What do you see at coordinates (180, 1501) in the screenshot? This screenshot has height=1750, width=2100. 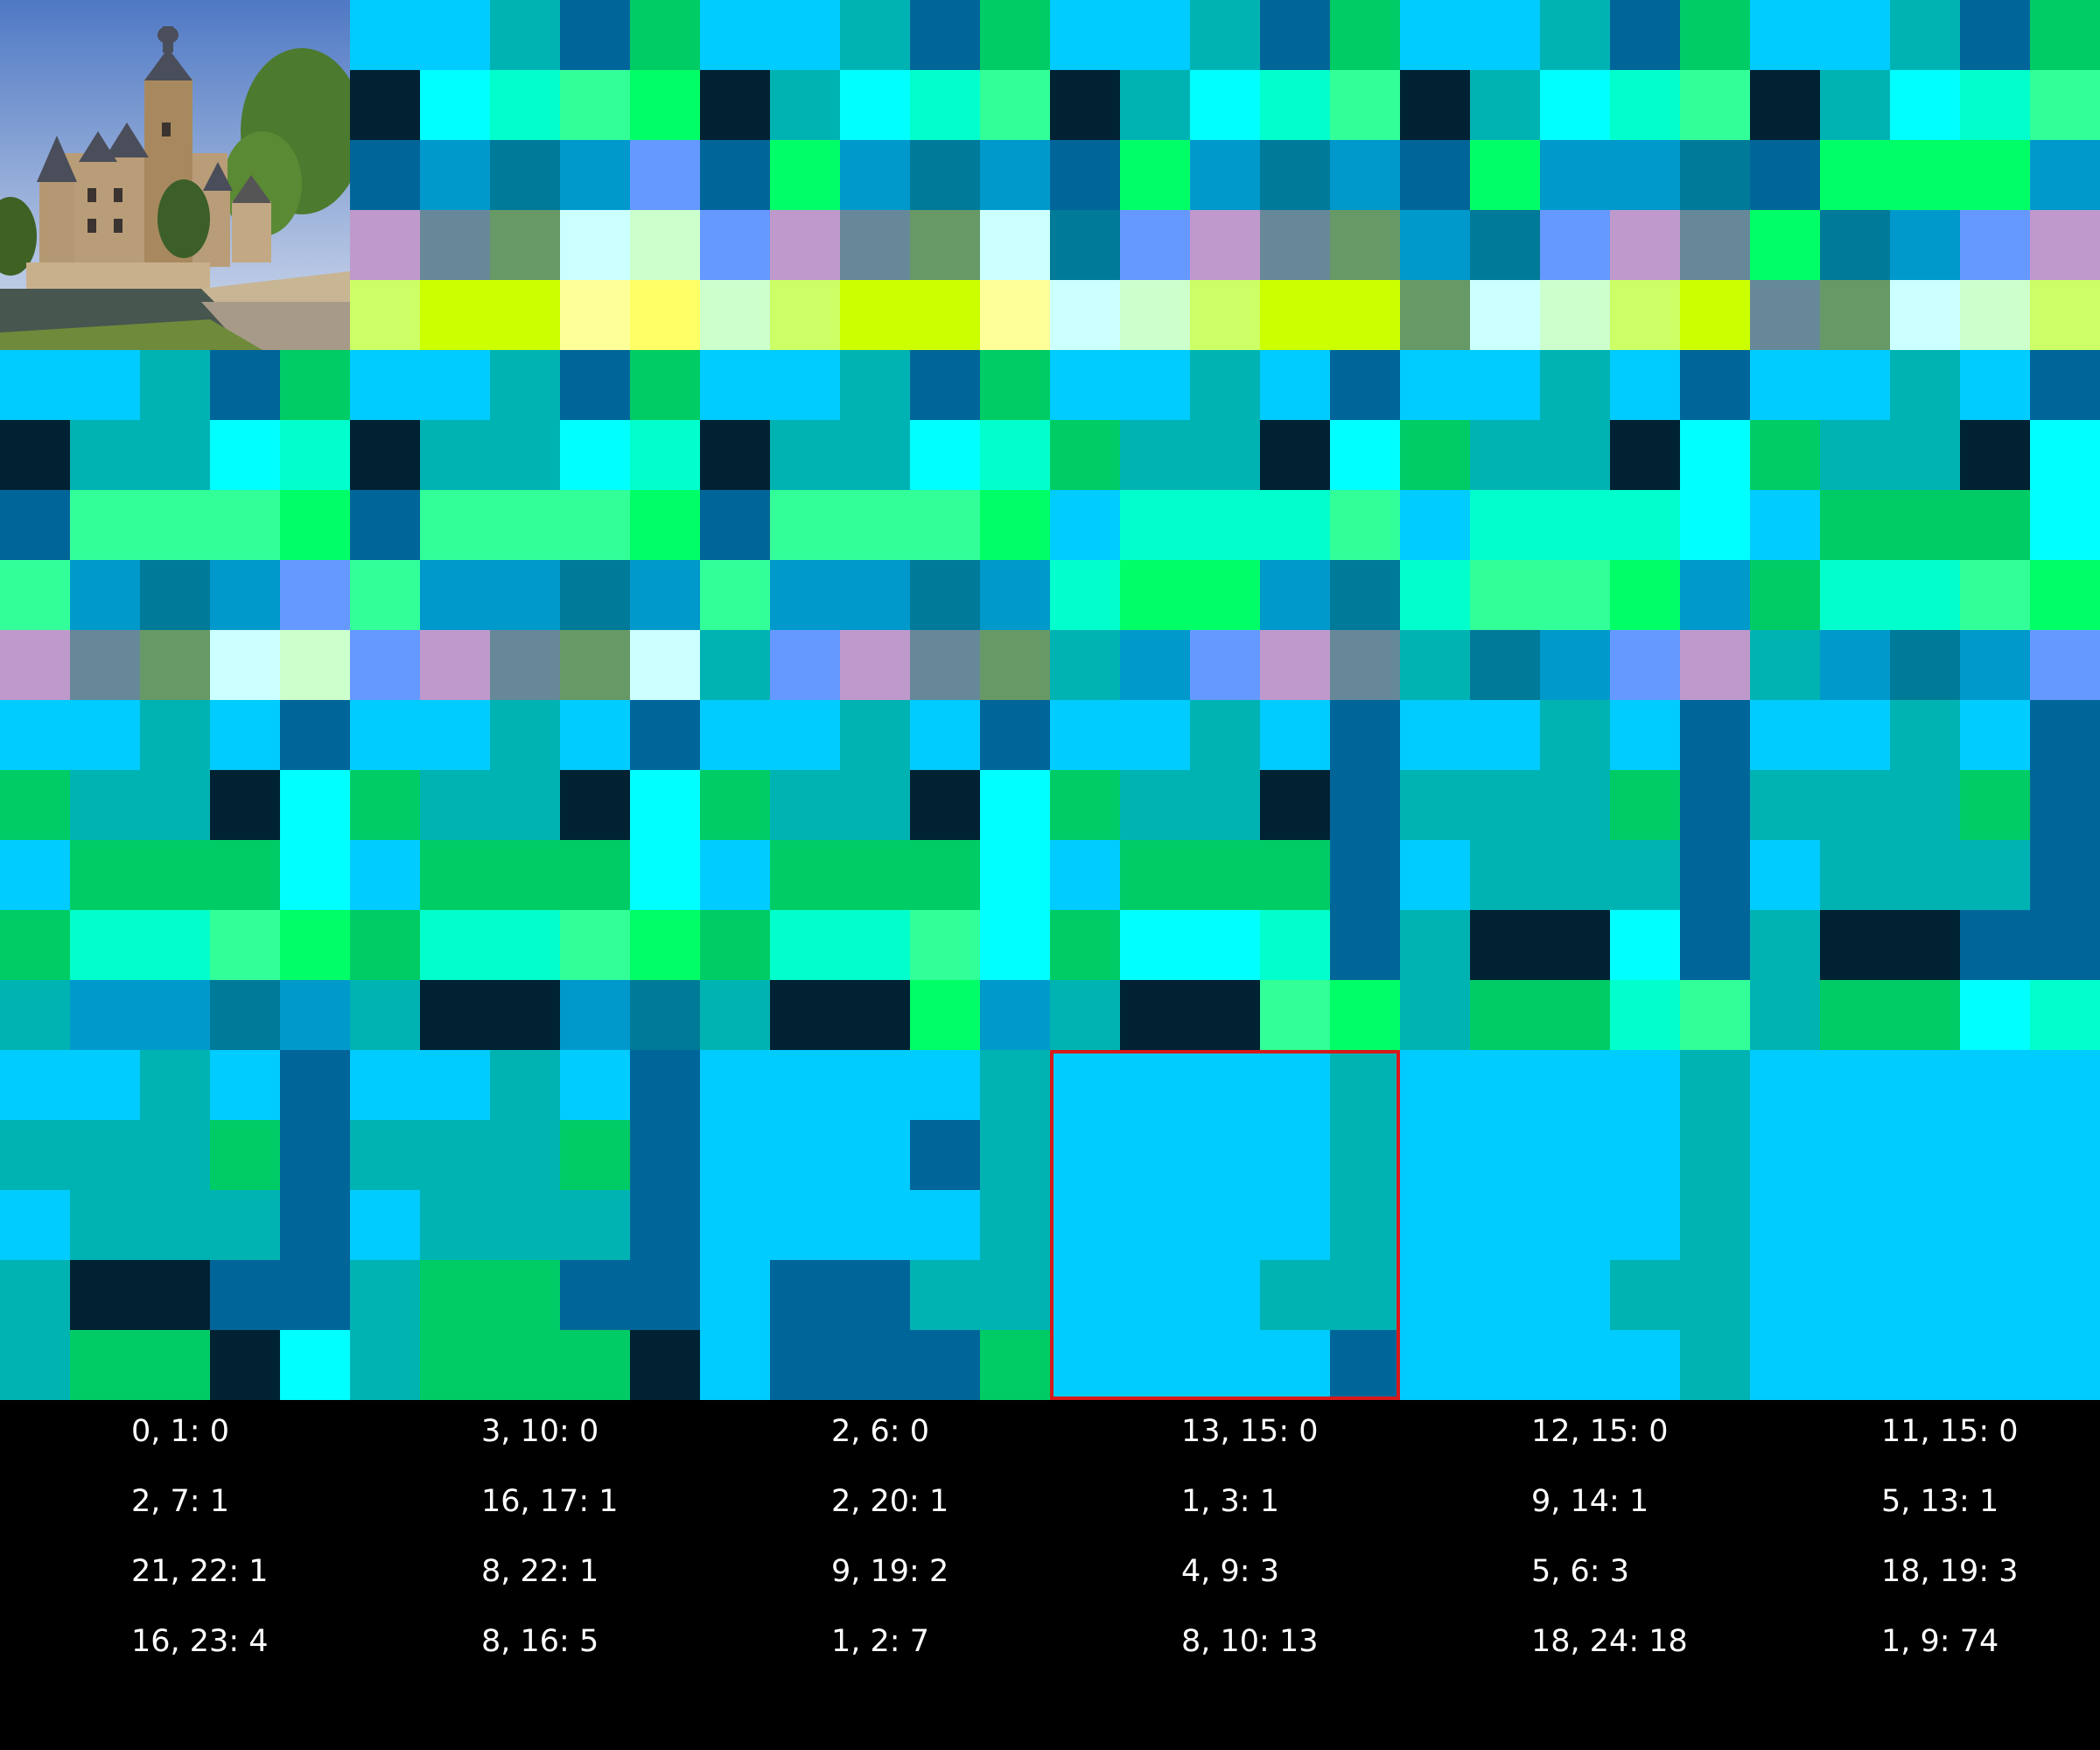 I see `pair-count-label: 2, 7: 1` at bounding box center [180, 1501].